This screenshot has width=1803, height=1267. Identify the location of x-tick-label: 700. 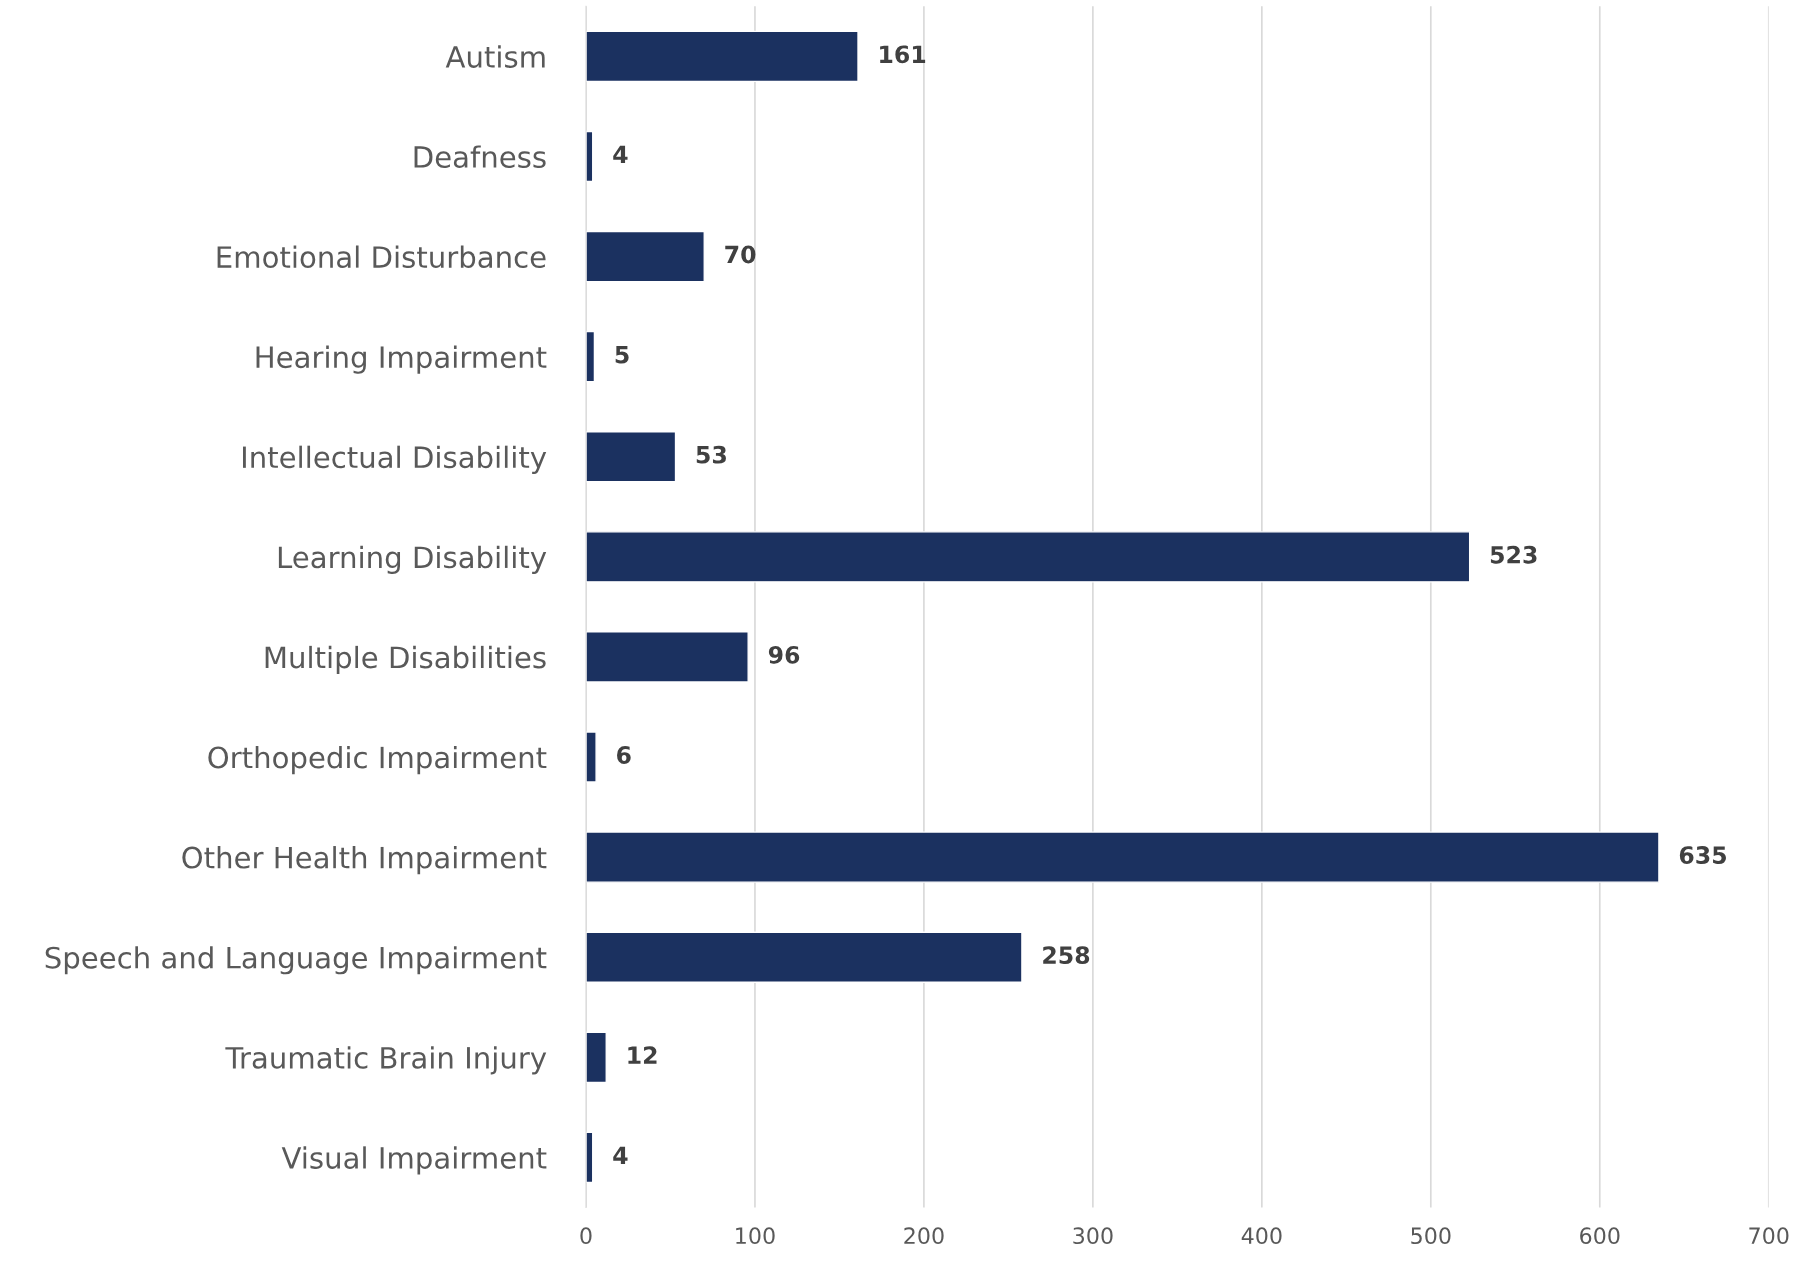
(1769, 1236).